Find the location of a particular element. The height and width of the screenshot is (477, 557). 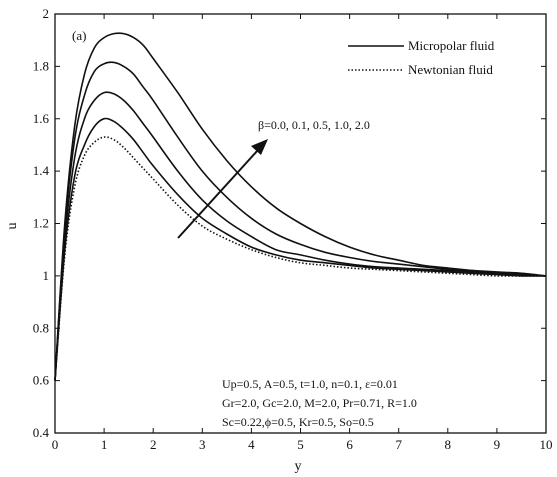

y-axis-label: u is located at coordinates (12, 226).